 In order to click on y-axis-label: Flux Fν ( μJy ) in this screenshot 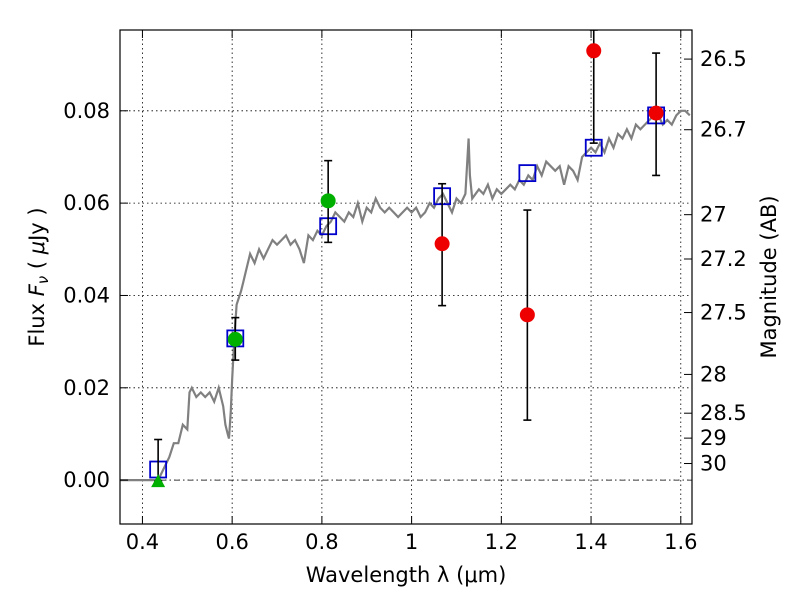, I will do `click(38, 276)`.